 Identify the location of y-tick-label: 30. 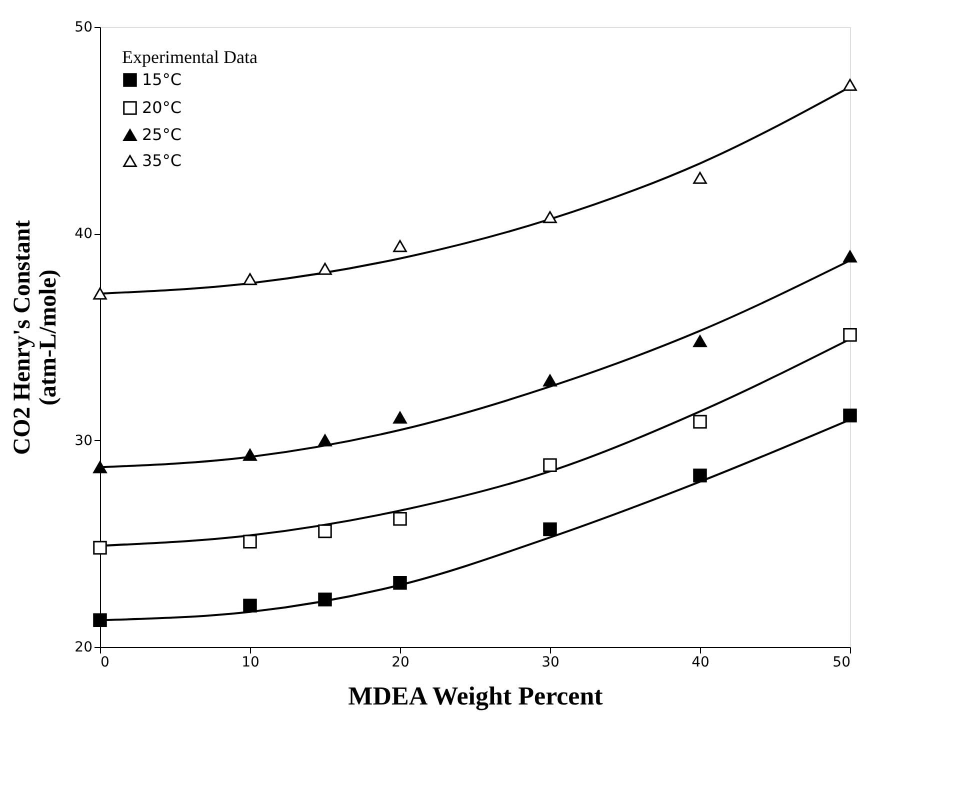
(83, 440).